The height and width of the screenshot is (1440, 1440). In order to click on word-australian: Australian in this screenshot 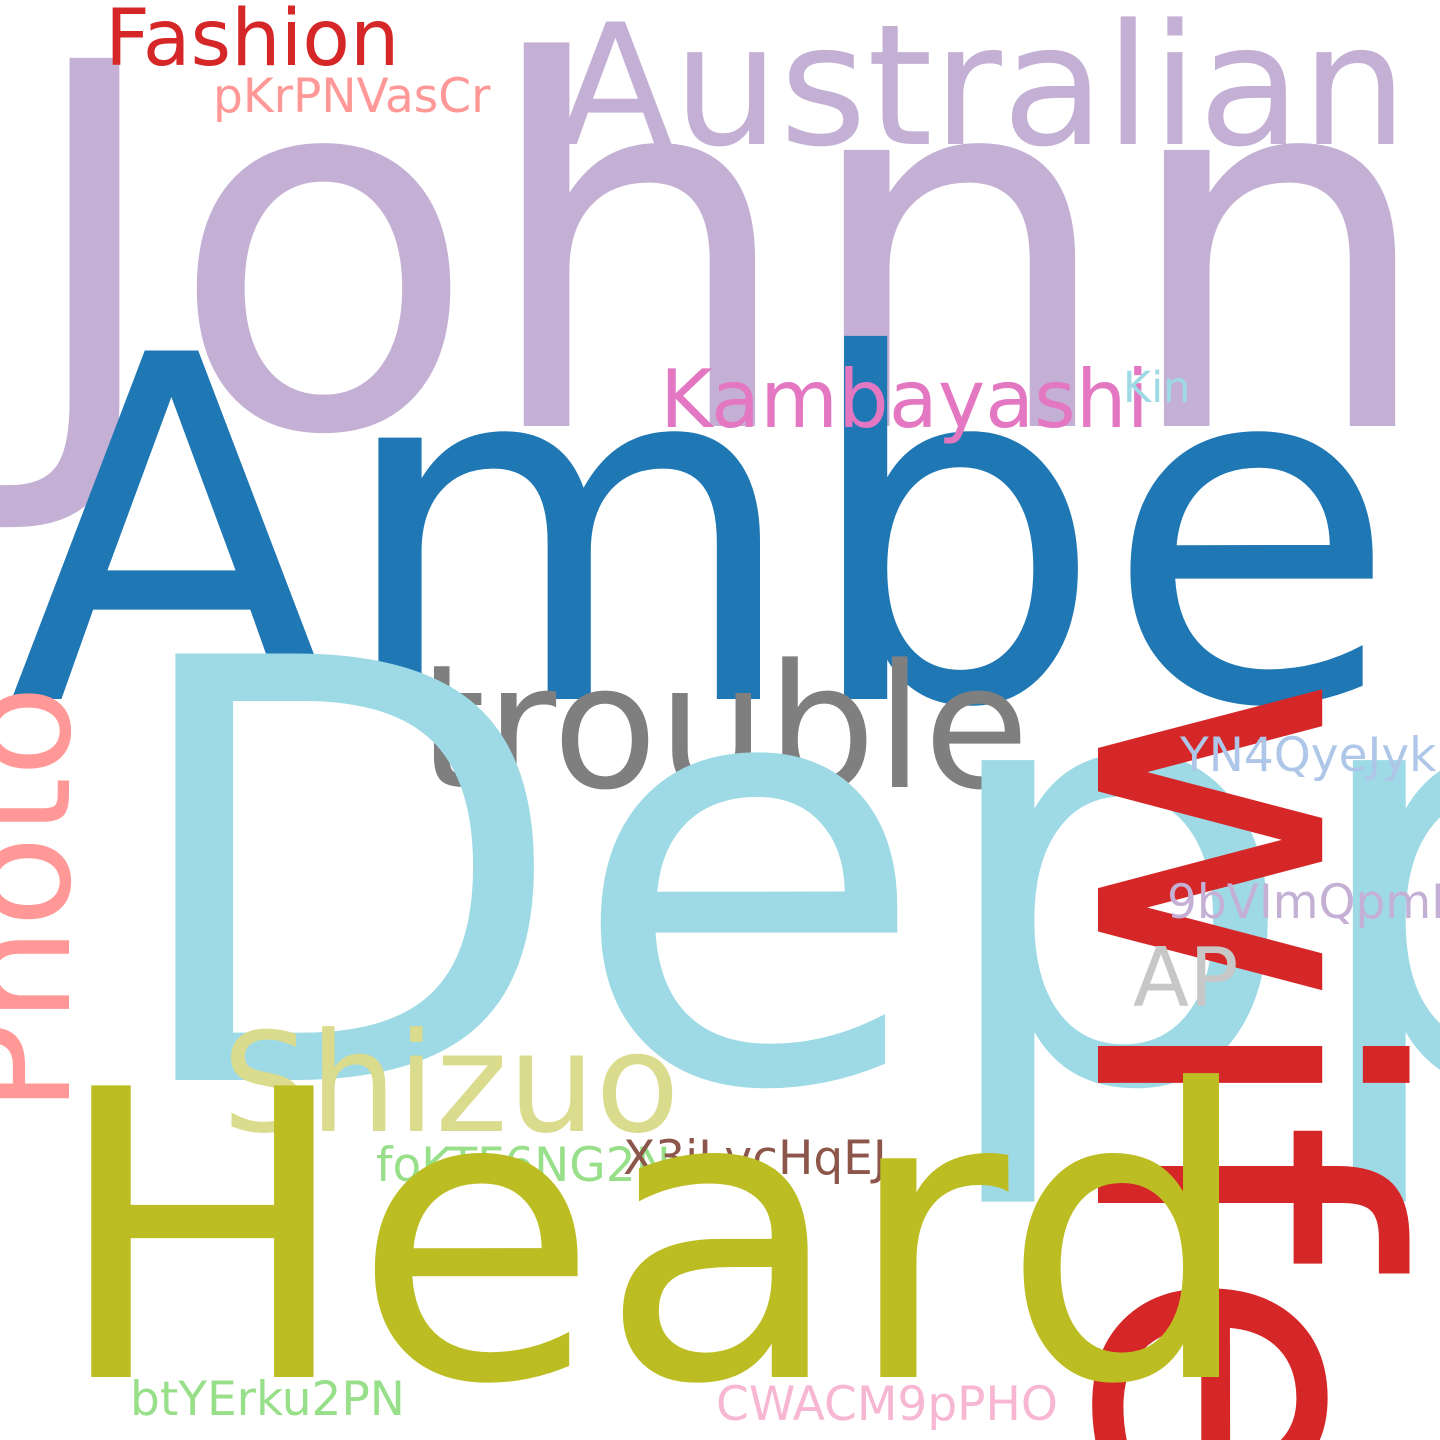, I will do `click(983, 92)`.